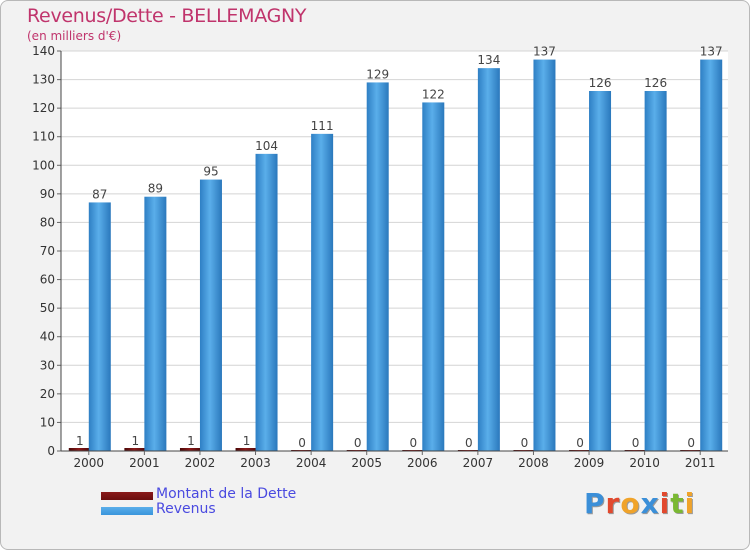 This screenshot has height=550, width=750. I want to click on data-label-revenus-2001: 89, so click(155, 189).